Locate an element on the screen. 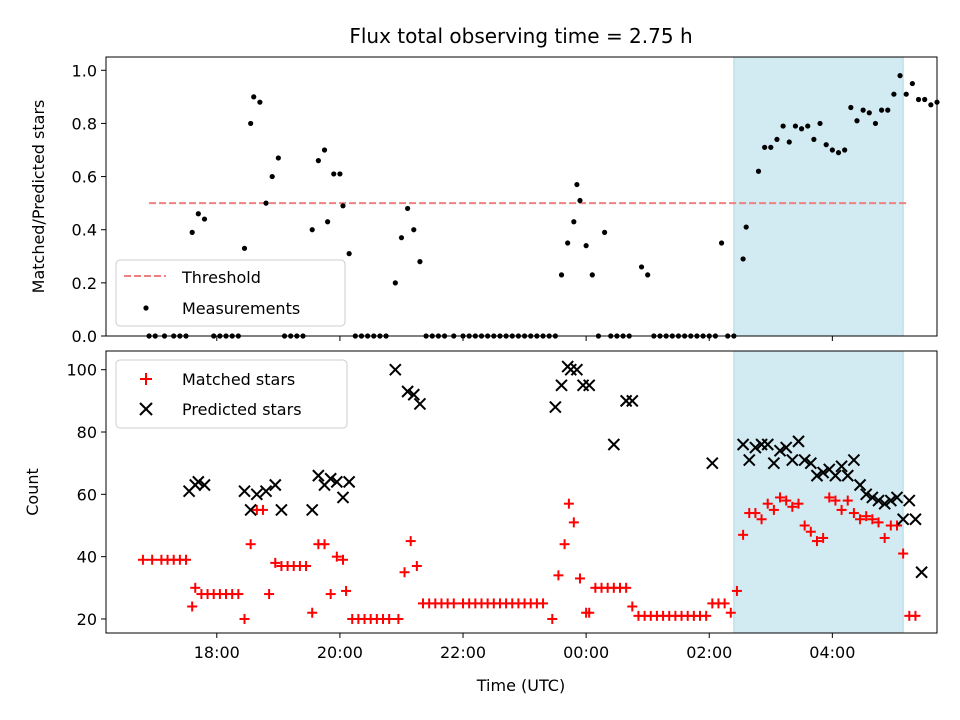 This screenshot has height=720, width=960. top-x-ticks is located at coordinates (524, 338).